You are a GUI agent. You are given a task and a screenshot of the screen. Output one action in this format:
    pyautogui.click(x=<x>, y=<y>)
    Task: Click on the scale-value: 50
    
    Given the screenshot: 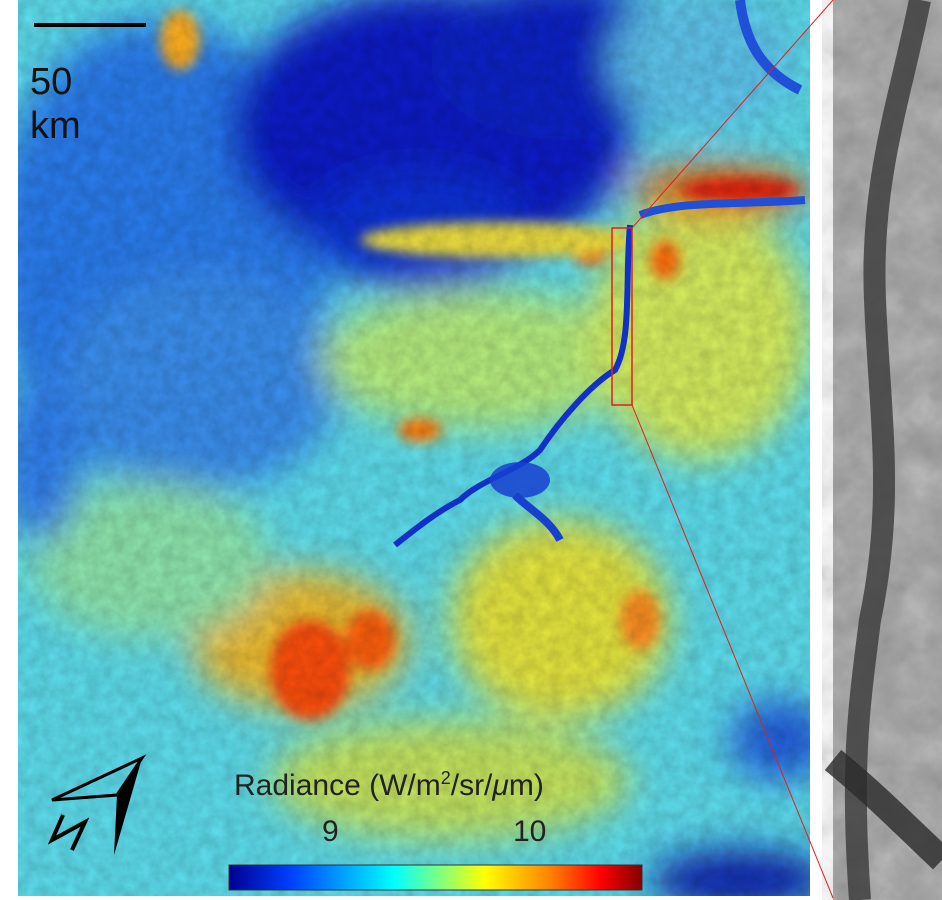 What is the action you would take?
    pyautogui.click(x=51, y=82)
    